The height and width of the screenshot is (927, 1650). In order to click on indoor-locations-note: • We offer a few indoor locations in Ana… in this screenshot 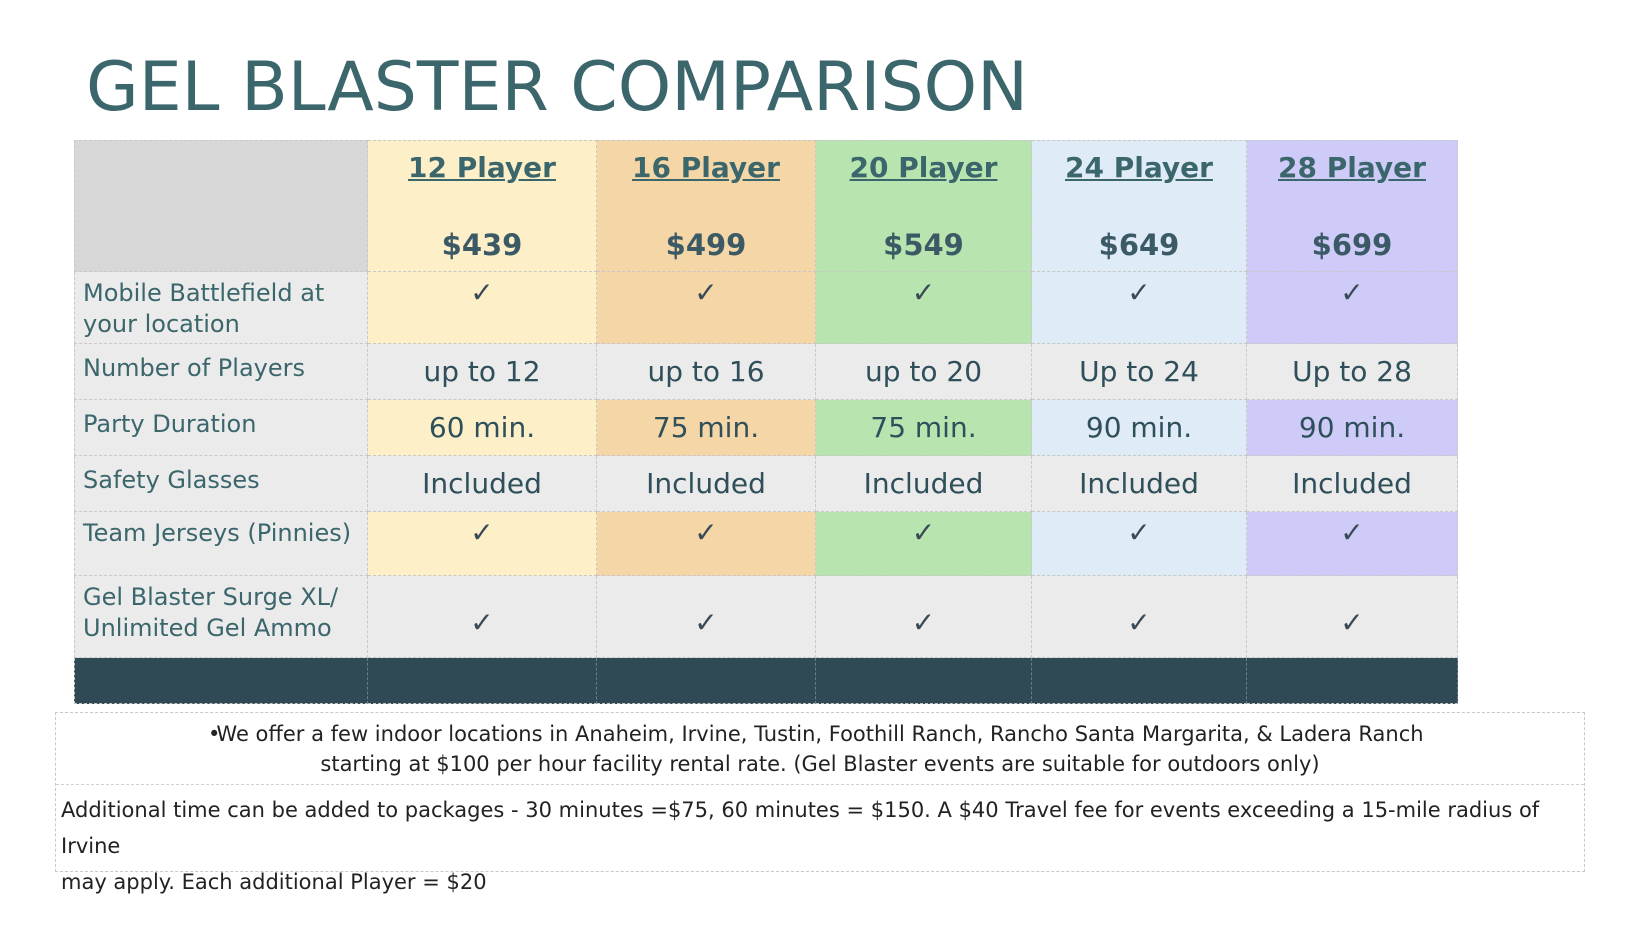, I will do `click(820, 749)`.